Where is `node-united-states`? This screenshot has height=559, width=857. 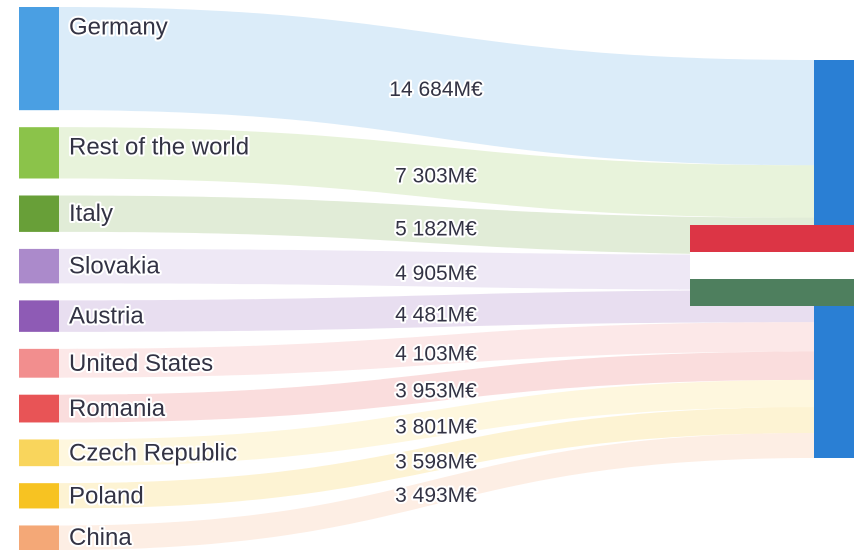
node-united-states is located at coordinates (39, 363).